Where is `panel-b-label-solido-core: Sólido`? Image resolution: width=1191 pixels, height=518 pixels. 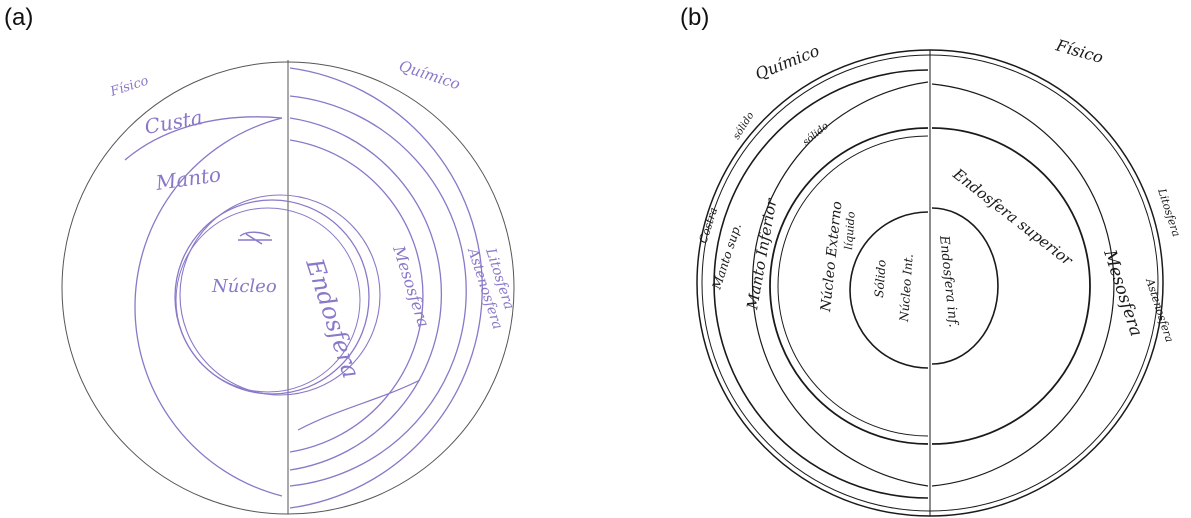 panel-b-label-solido-core: Sólido is located at coordinates (880, 278).